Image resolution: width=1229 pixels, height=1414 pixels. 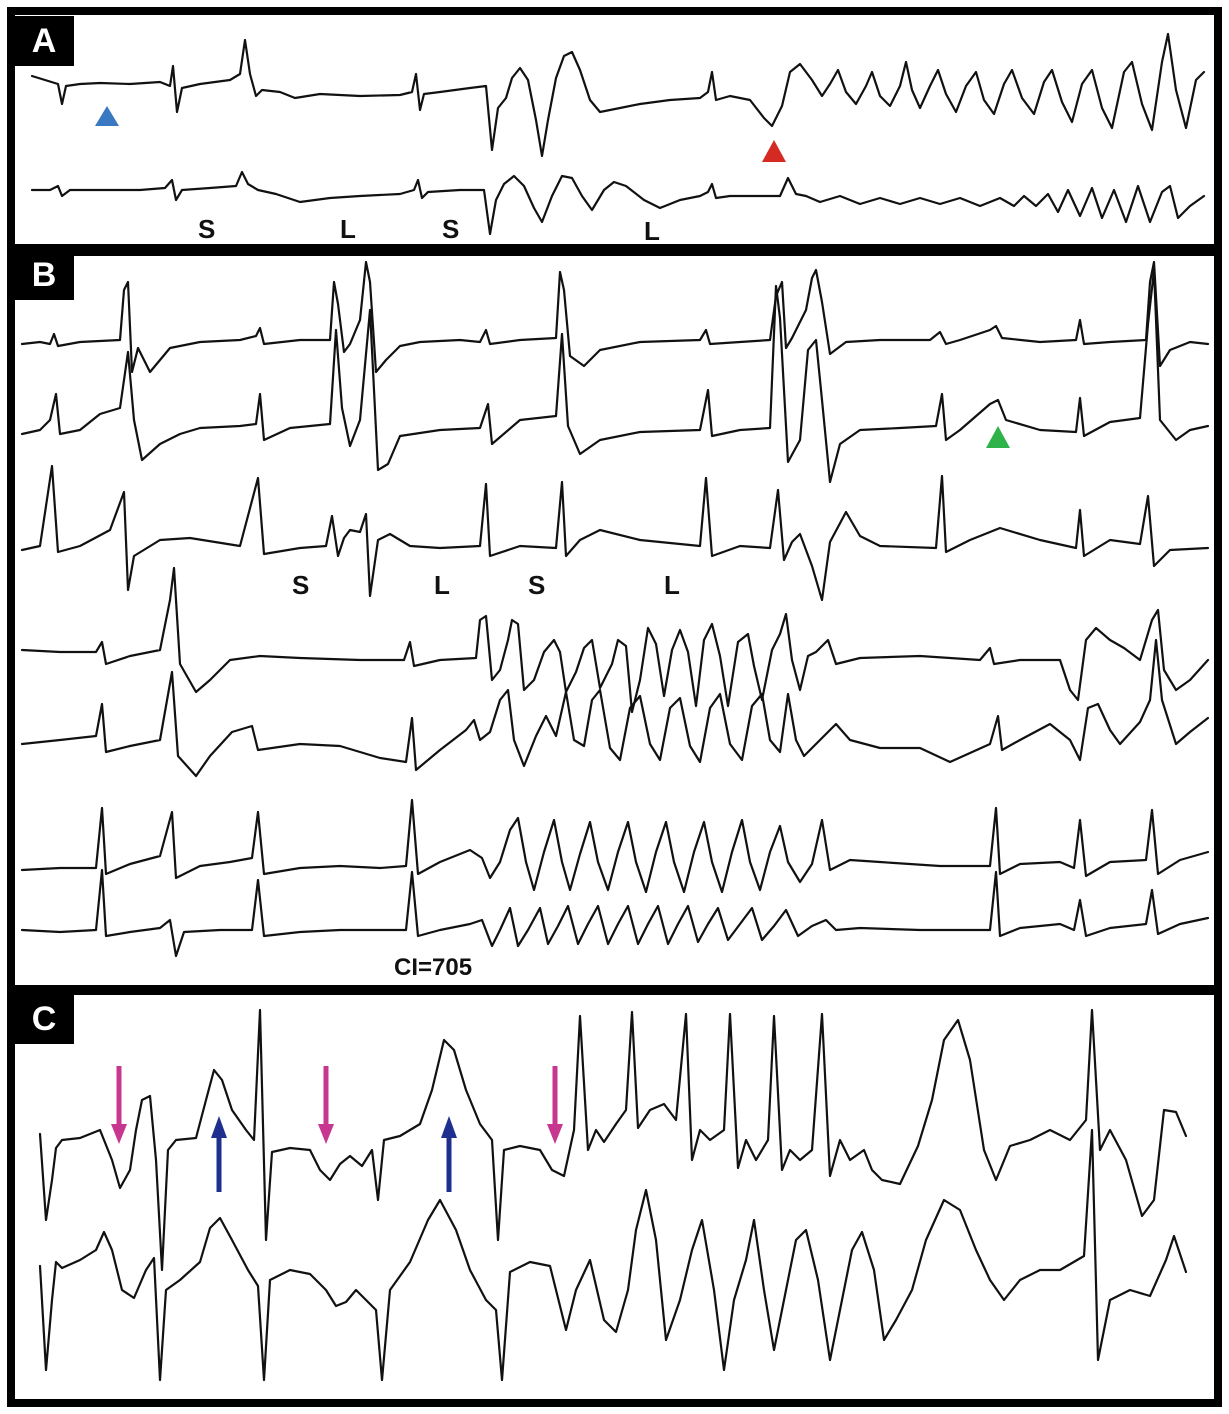 What do you see at coordinates (326, 1105) in the screenshot?
I see `magenta-down-arrow-2-icon` at bounding box center [326, 1105].